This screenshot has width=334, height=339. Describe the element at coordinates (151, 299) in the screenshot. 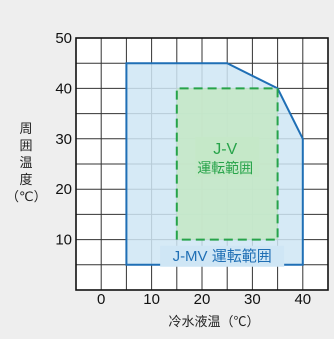

I see `x-tick-label: 10` at that location.